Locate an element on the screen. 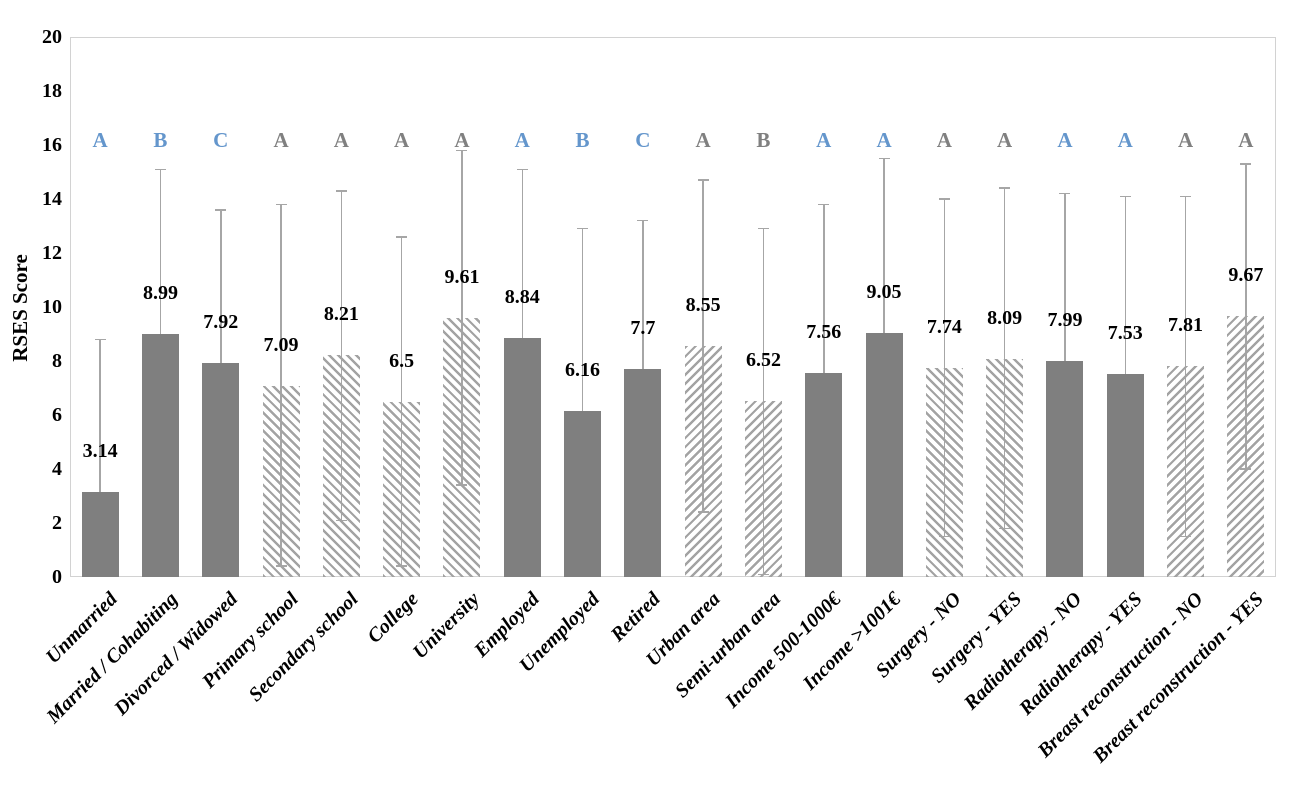  x-axis-label-text: Secondary school is located at coordinates (303, 647).